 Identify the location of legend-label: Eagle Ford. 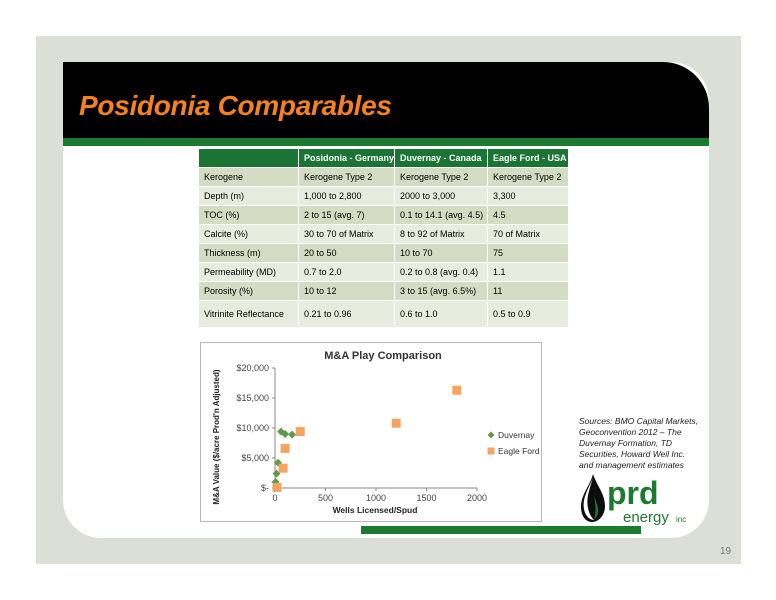
(519, 451).